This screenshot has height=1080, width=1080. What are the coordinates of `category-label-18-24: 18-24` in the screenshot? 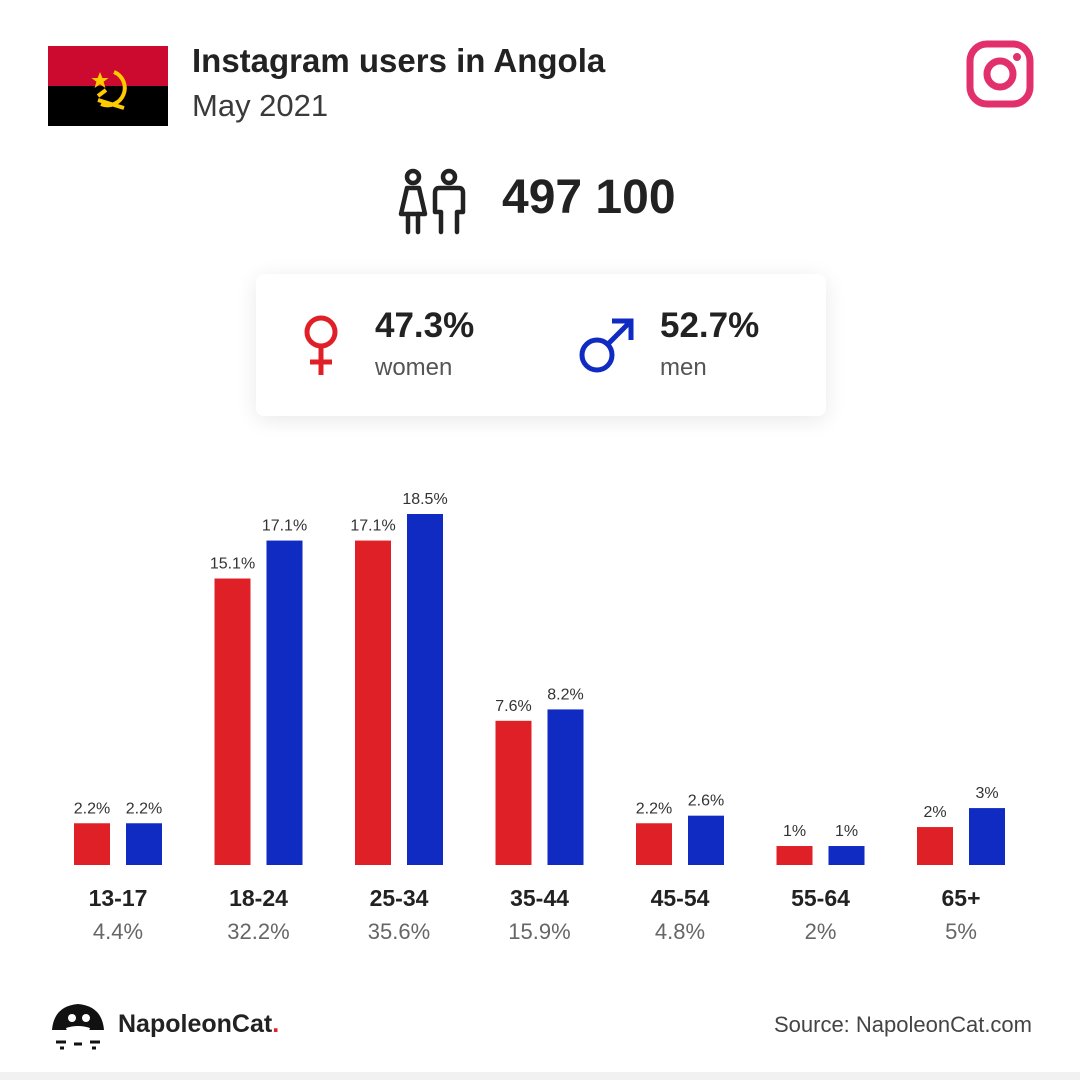 It's located at (258, 898).